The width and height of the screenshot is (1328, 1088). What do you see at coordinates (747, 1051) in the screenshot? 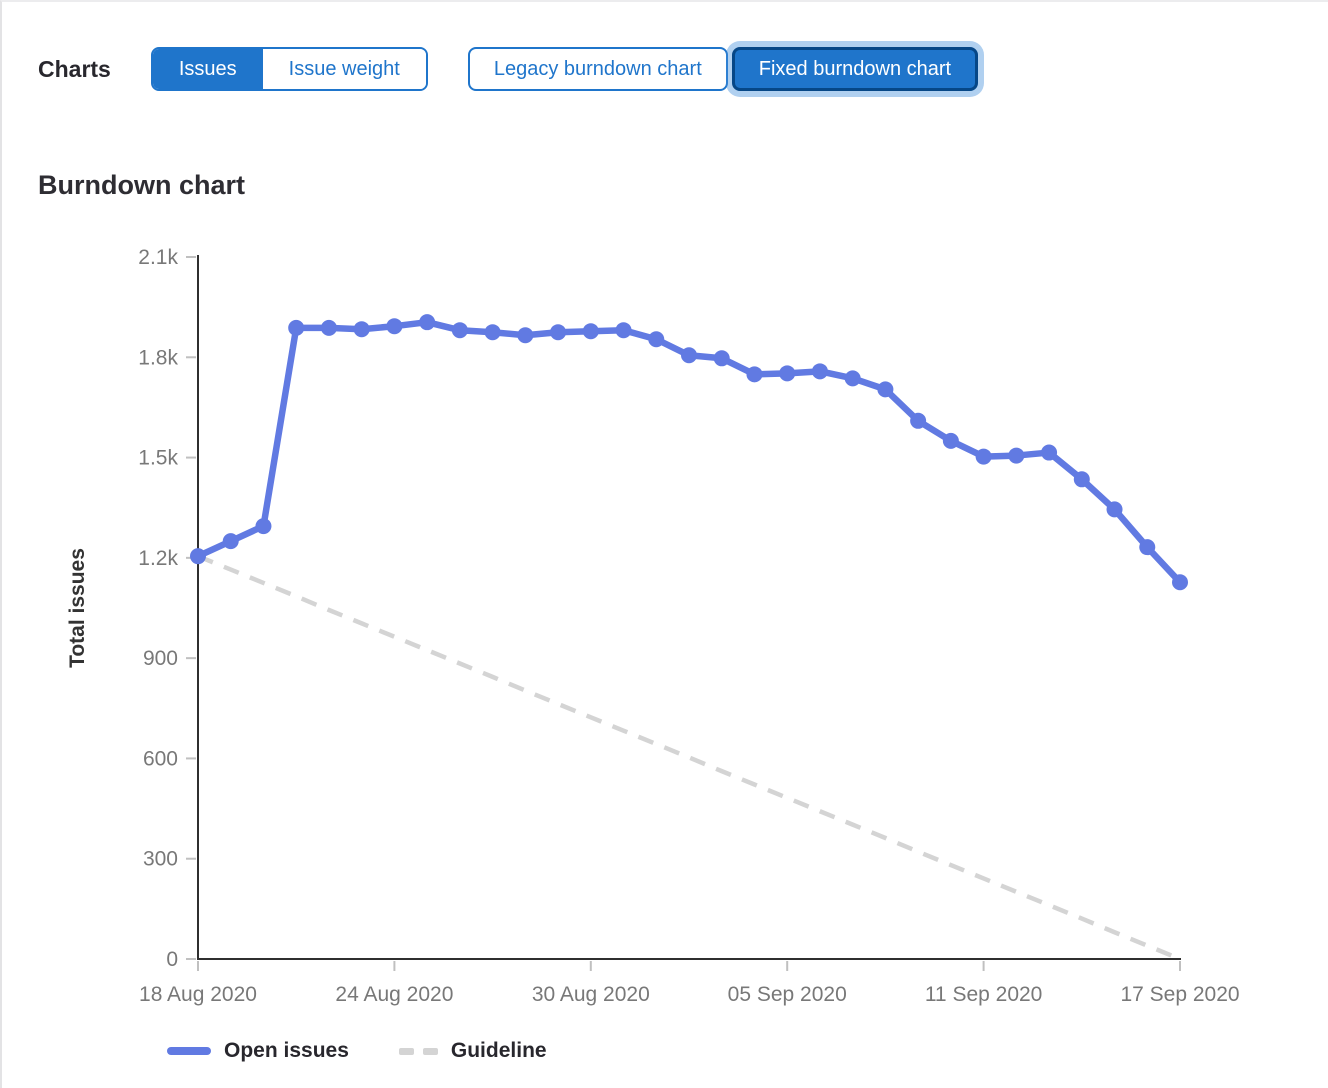
I see `chart-legend: Open issues Guideline` at bounding box center [747, 1051].